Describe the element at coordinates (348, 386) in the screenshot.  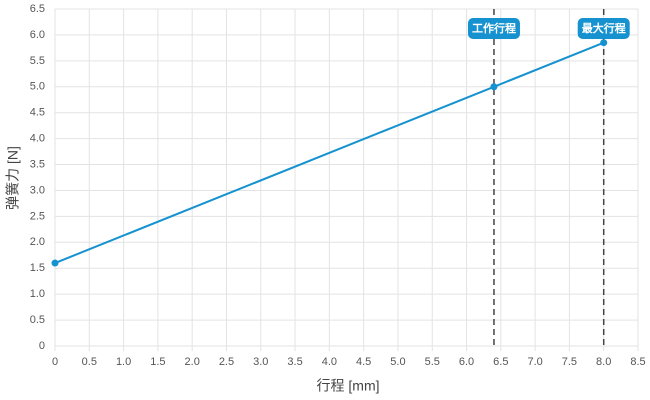
I see `x-axis-label: 行程 [mm]` at that location.